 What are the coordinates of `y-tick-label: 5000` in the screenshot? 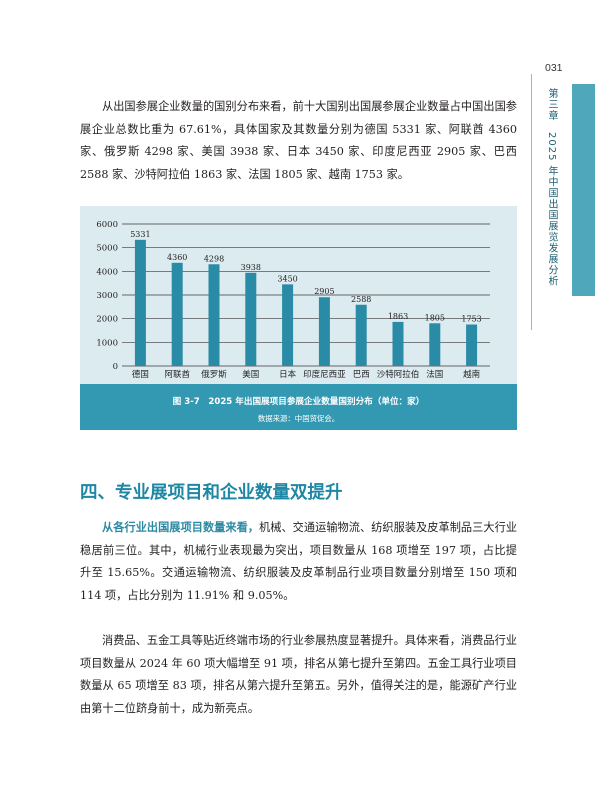 It's located at (107, 249).